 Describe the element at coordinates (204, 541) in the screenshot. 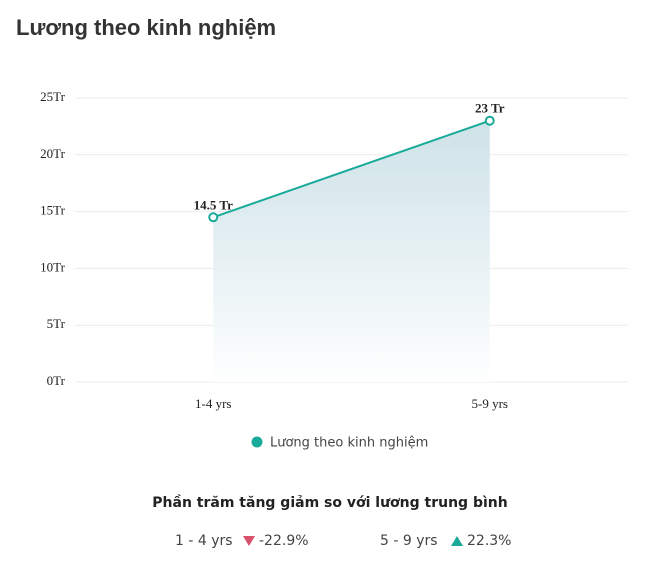

I see `comparison-label: 1 - 4 yrs` at that location.